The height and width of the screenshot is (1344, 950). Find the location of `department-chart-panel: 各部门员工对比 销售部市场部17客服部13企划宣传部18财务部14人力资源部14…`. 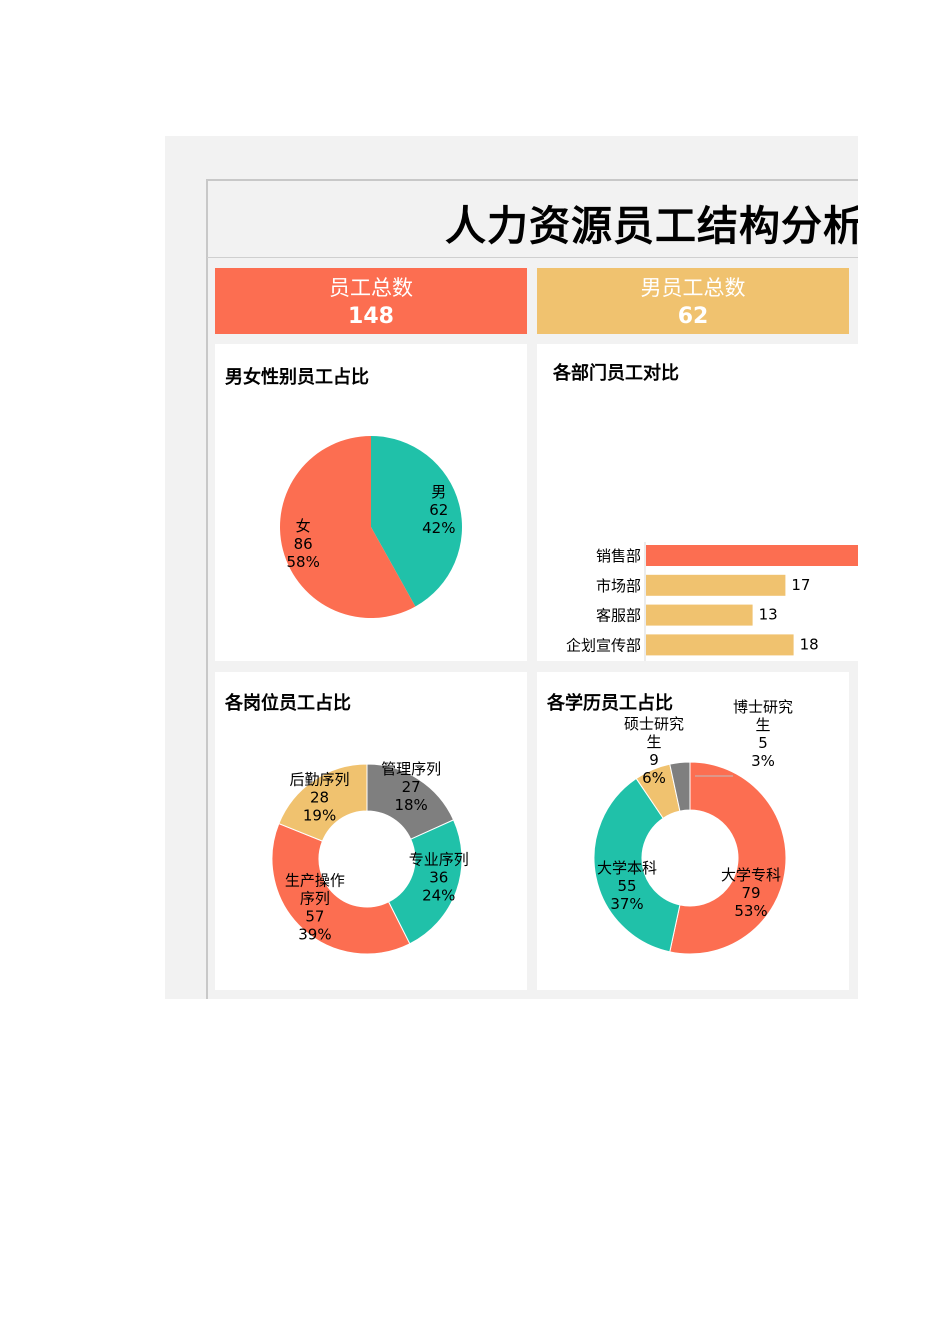

department-chart-panel: 各部门员工对比 销售部市场部17客服部13企划宣传部18财务部14人力资源部14… is located at coordinates (697, 502).